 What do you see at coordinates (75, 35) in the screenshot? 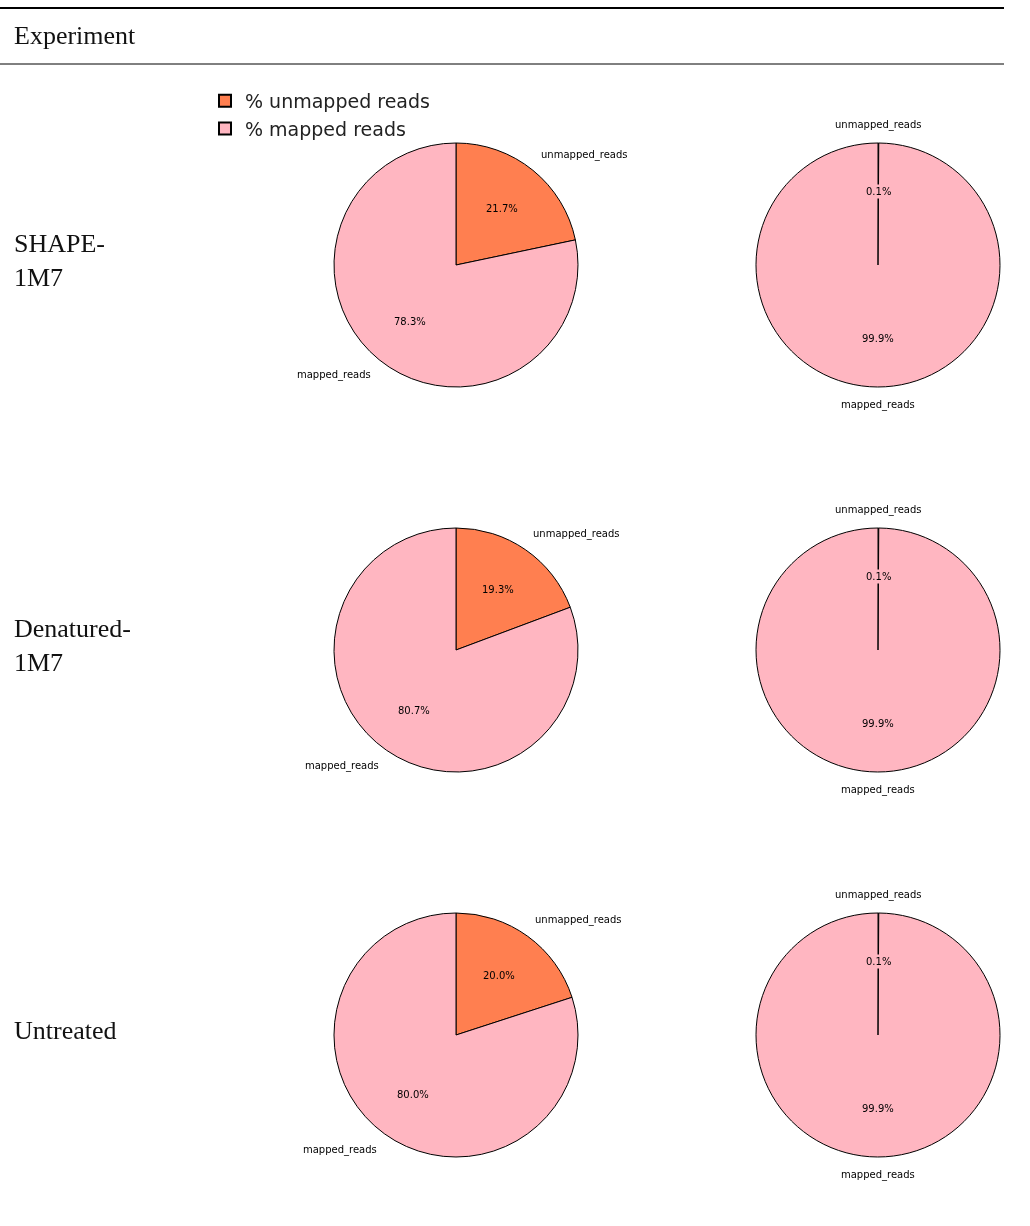
I see `text: Experiment` at bounding box center [75, 35].